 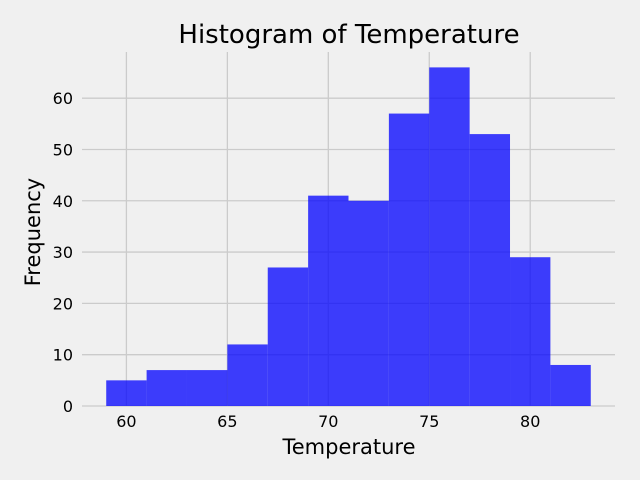 What do you see at coordinates (348, 447) in the screenshot?
I see `x-axis-label: Temperature` at bounding box center [348, 447].